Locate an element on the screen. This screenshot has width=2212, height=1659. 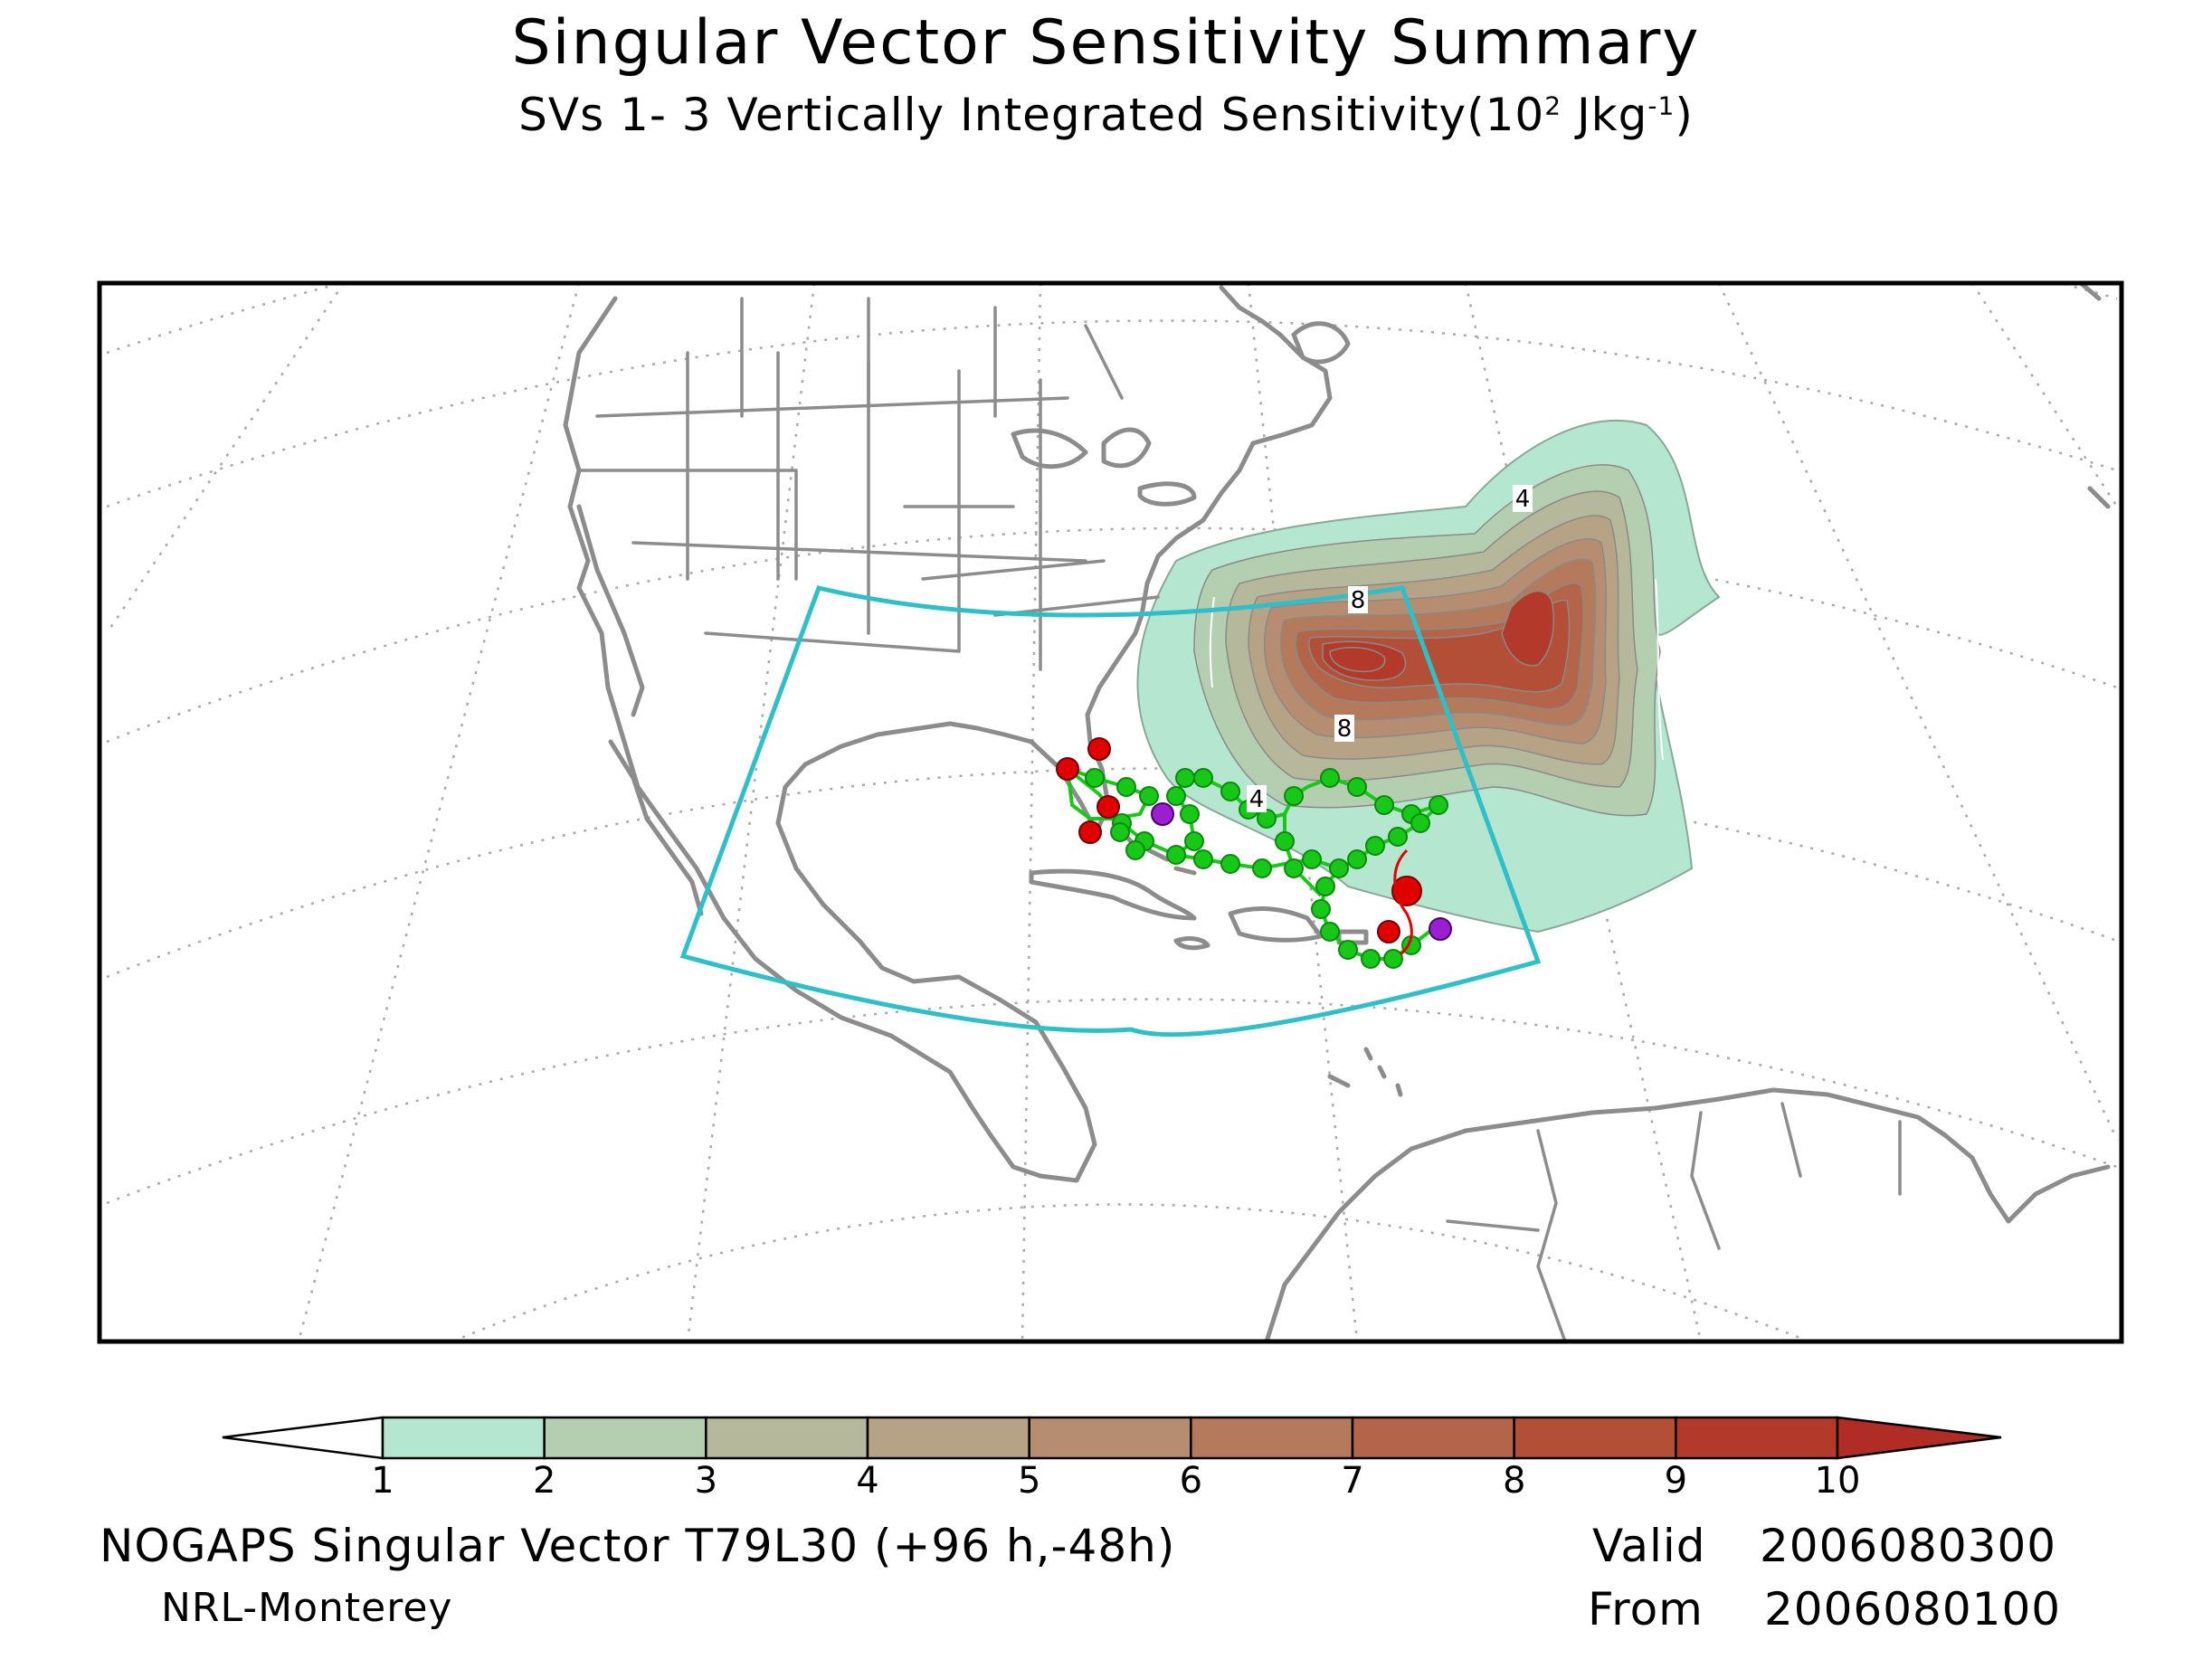
sensitivity-contour-edge is located at coordinates (1437, 669).